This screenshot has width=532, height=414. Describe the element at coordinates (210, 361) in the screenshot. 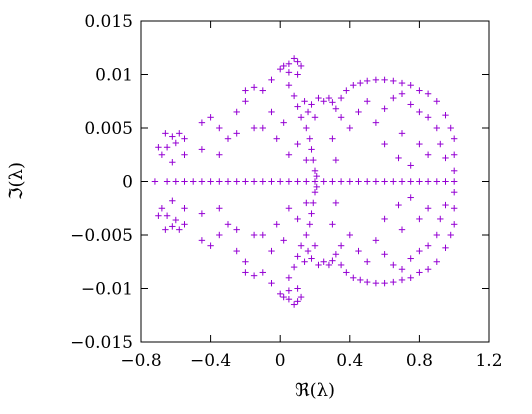

I see `x-tick-label: −0.4` at that location.